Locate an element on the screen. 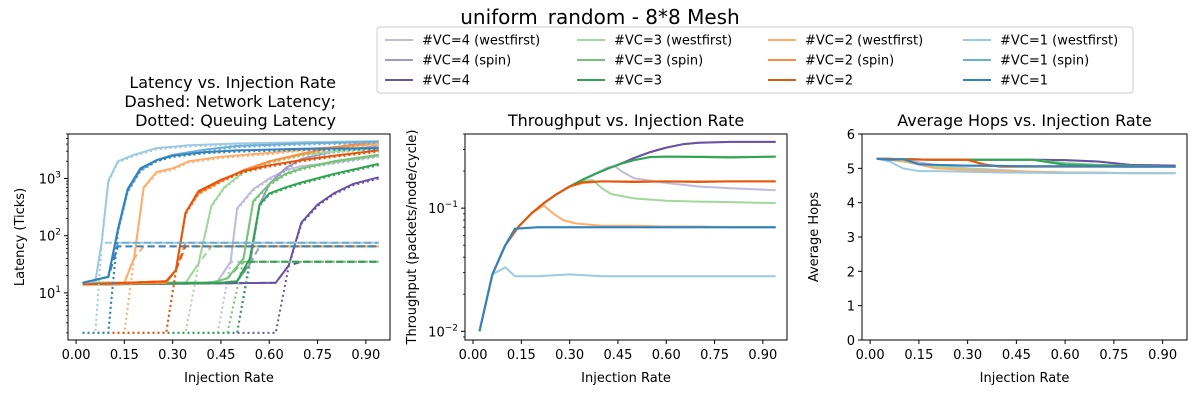  series-line-vc-4-westfirst-network is located at coordinates (230, 272).